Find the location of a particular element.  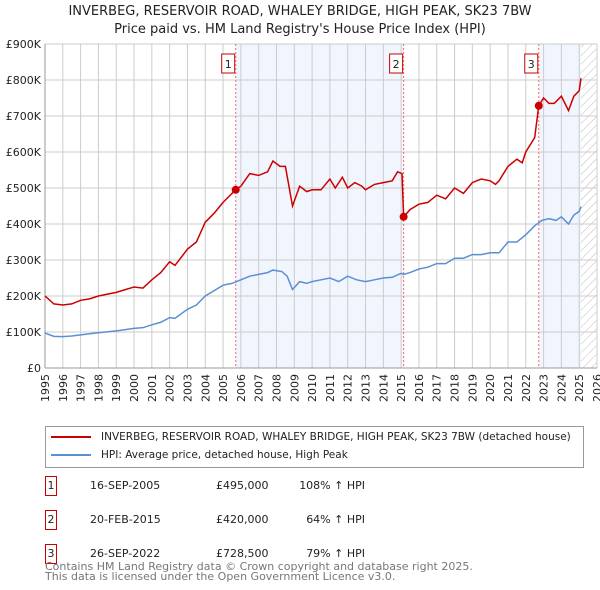

x-tick-label: 2006 is located at coordinates (241, 388).